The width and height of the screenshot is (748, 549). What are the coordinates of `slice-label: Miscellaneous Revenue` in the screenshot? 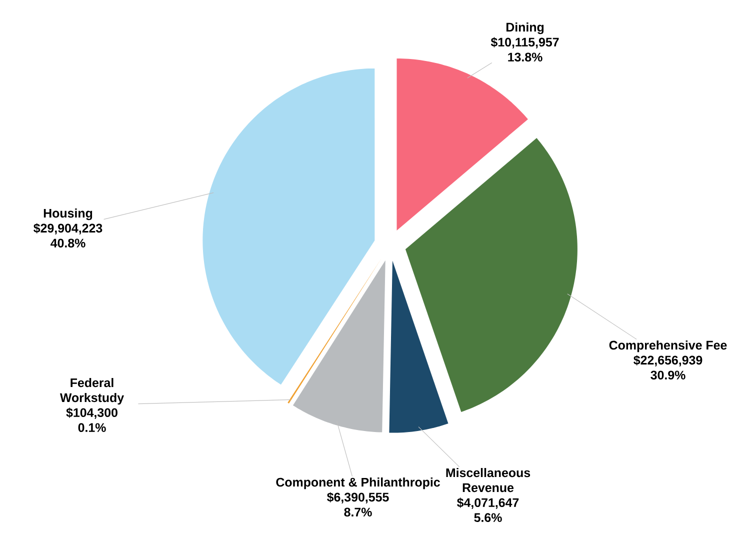 It's located at (488, 480).